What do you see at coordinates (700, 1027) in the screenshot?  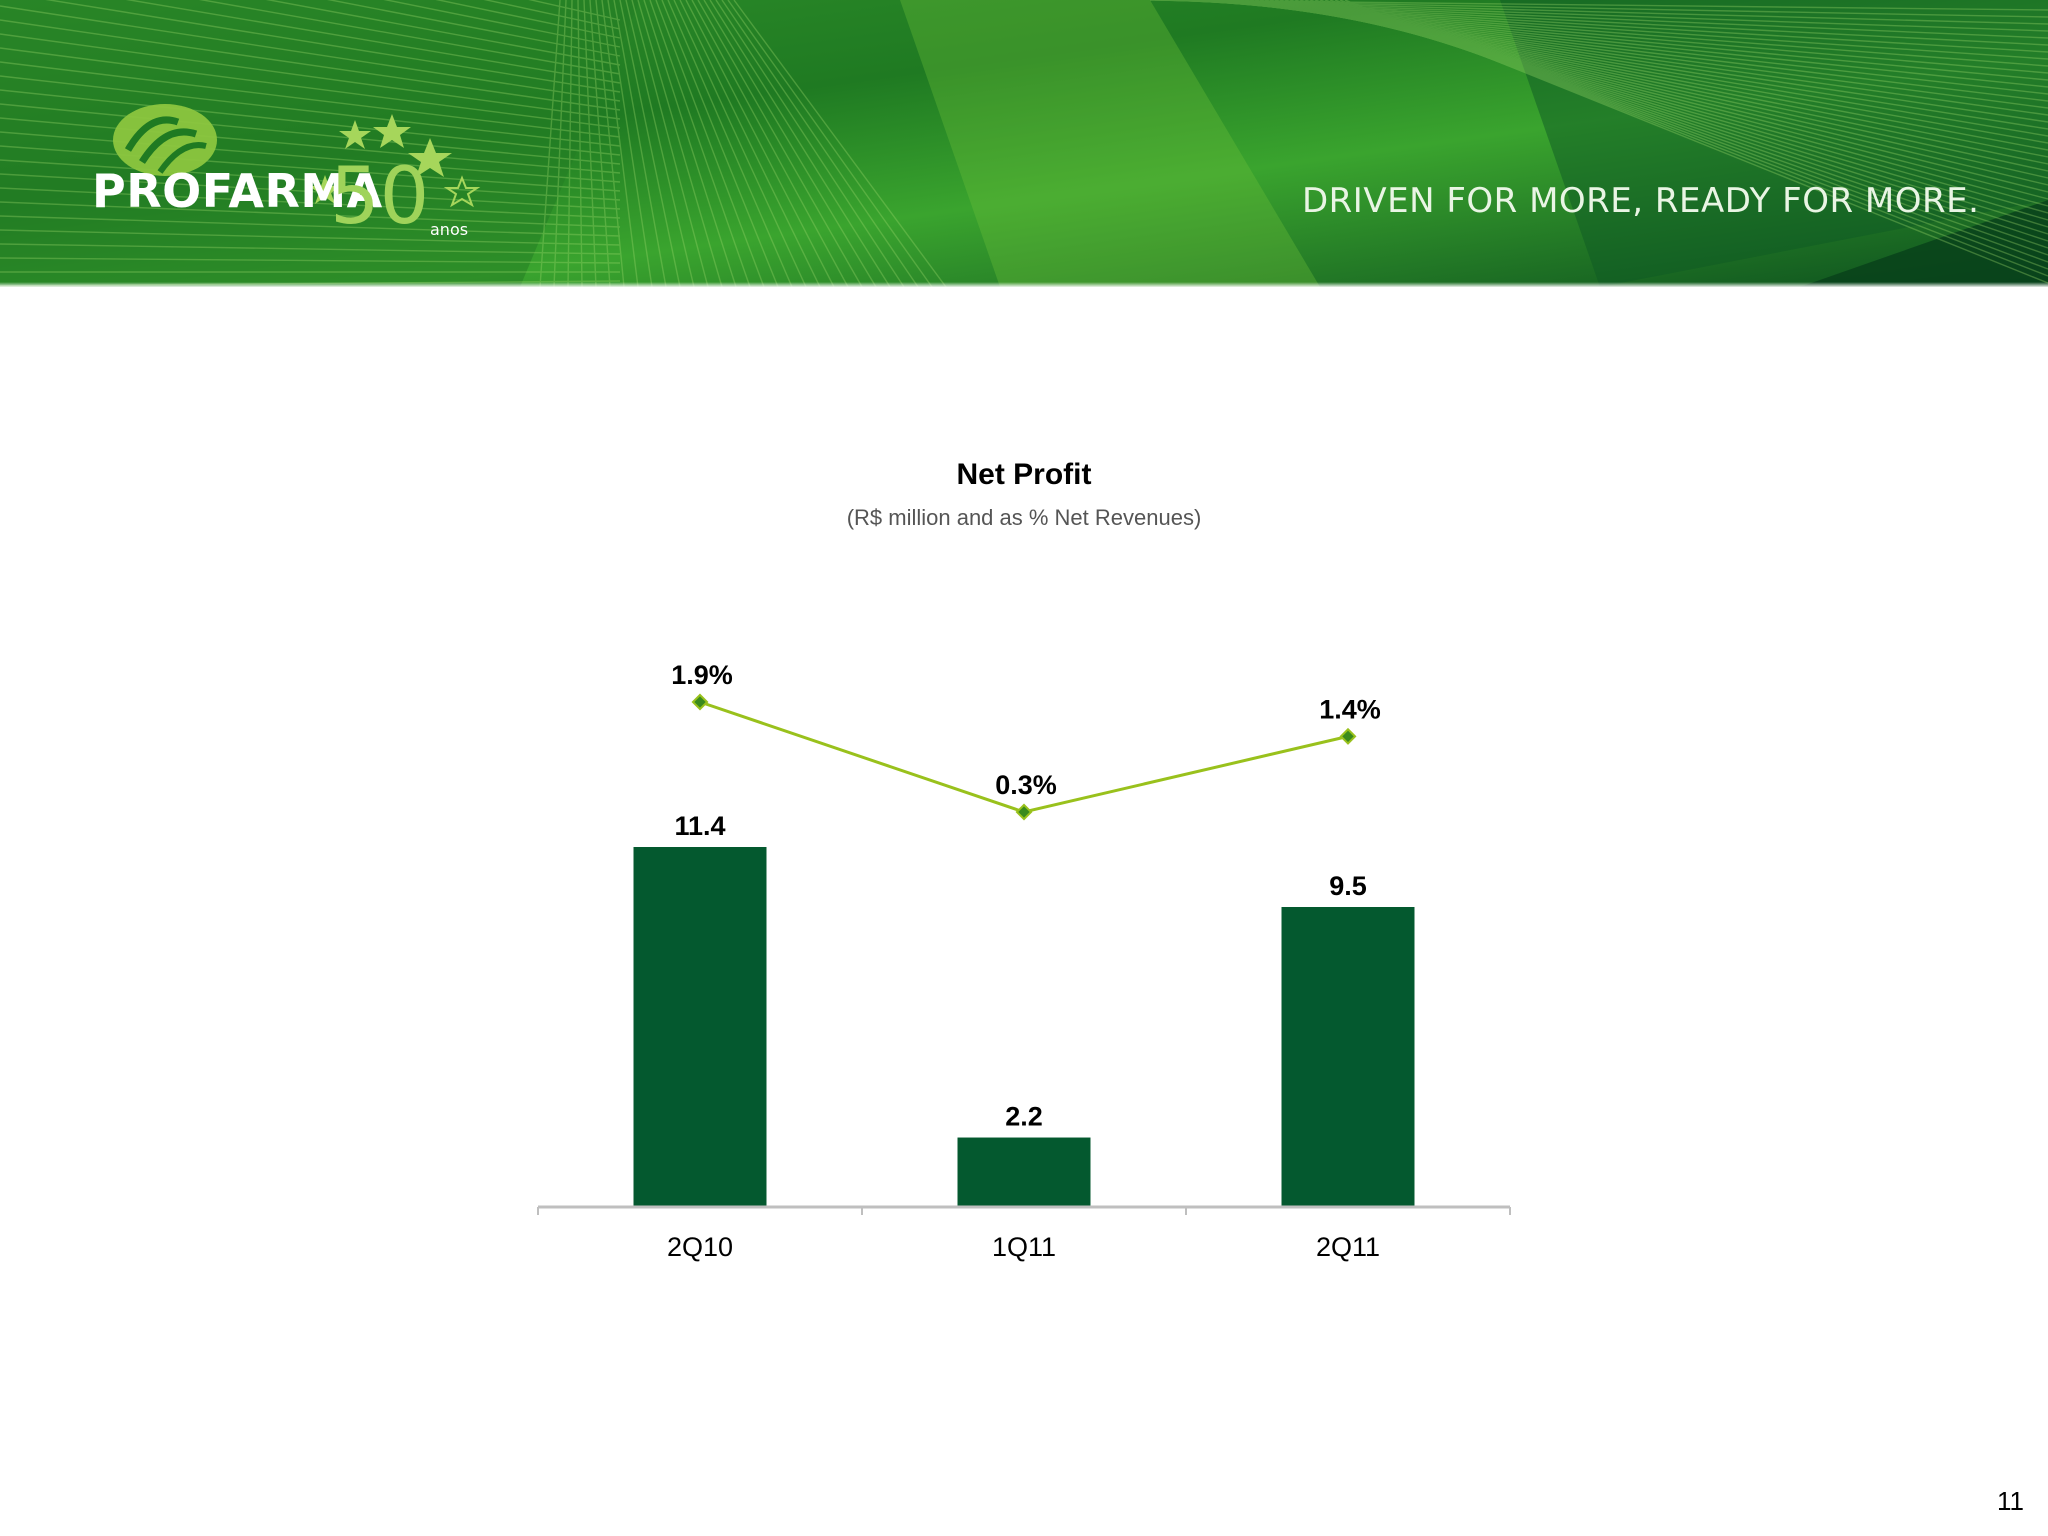 I see `bar-2Q10` at bounding box center [700, 1027].